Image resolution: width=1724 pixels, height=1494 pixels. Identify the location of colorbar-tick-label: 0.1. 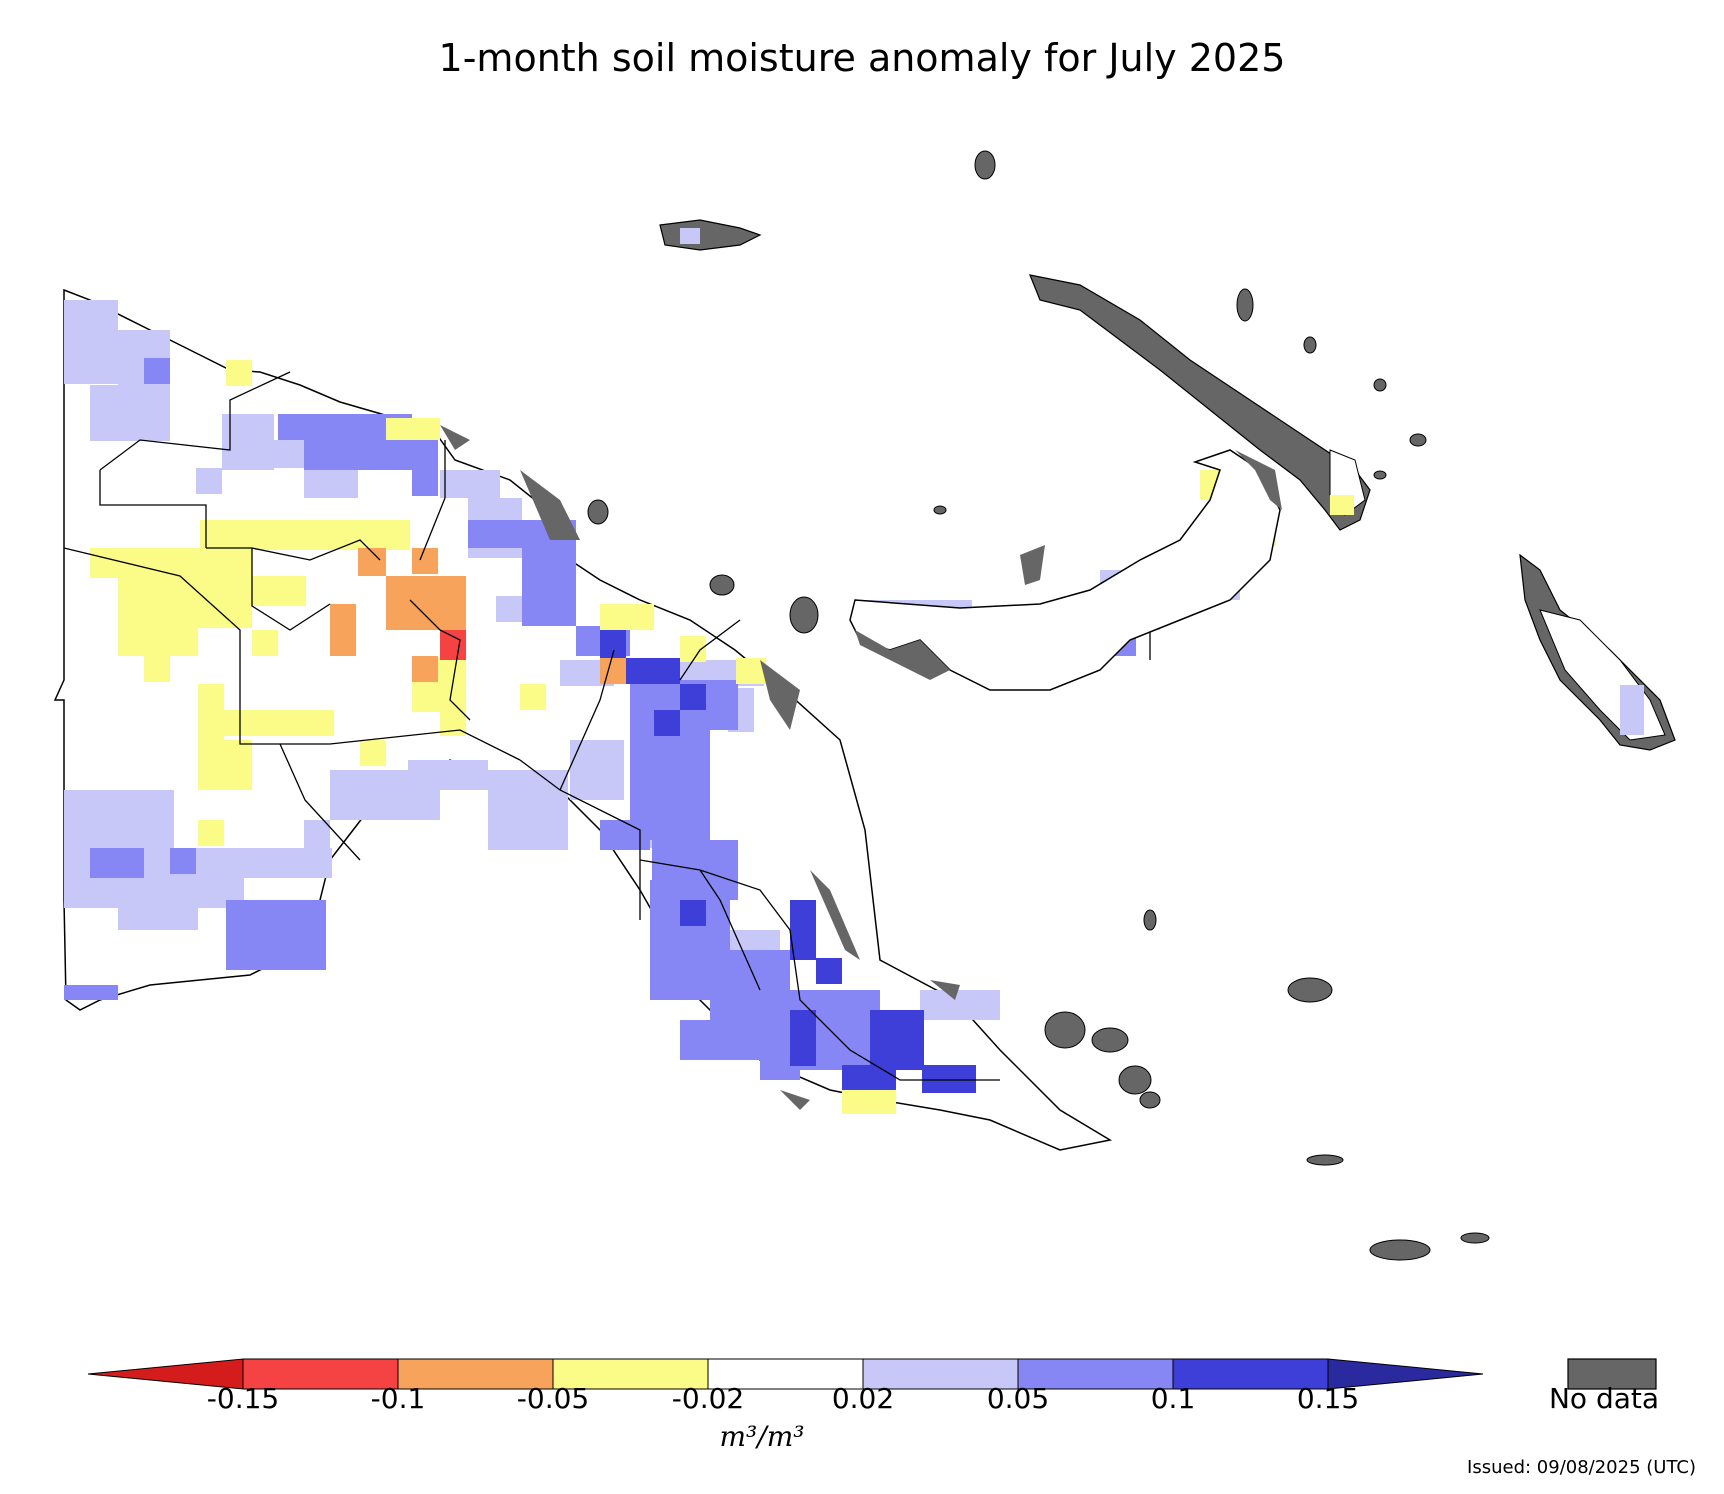
(1173, 1398).